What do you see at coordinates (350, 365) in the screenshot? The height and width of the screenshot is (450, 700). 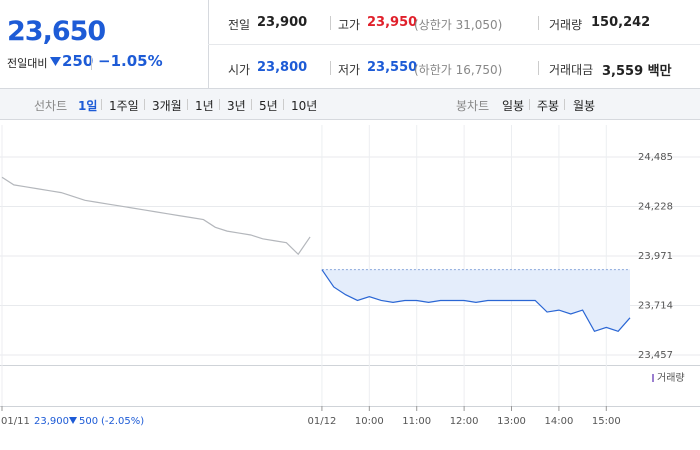 I see `panel-divider` at bounding box center [350, 365].